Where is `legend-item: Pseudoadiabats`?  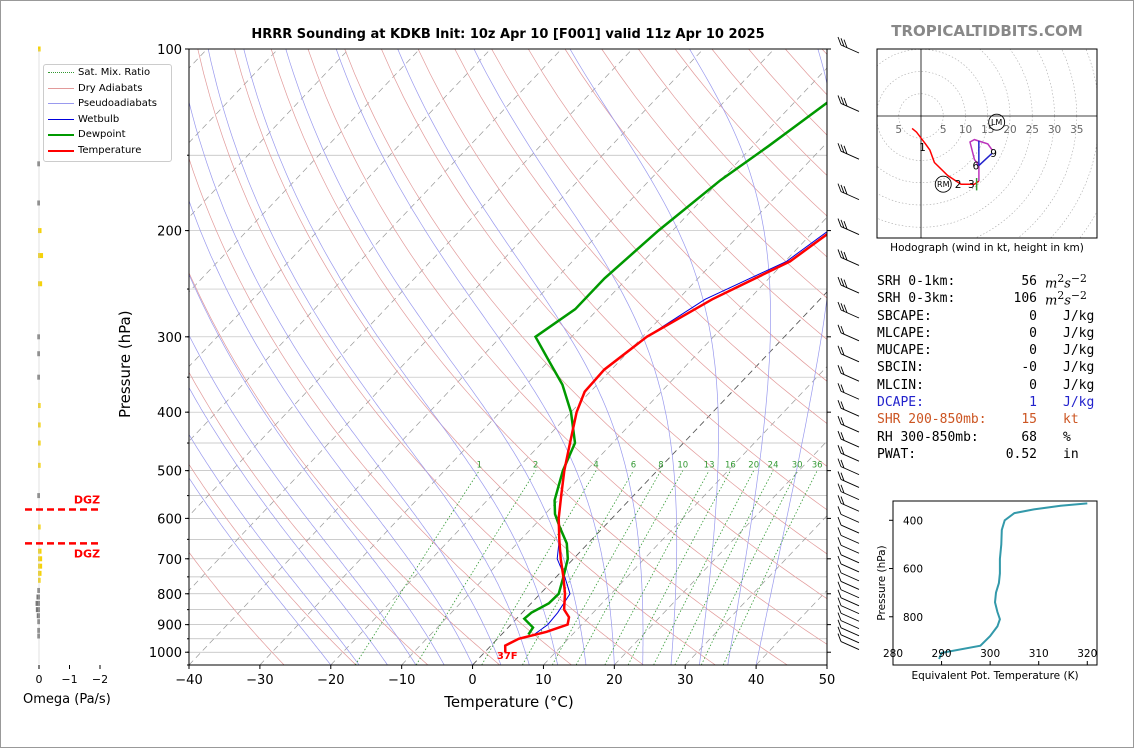
legend-item: Pseudoadiabats is located at coordinates (107, 104).